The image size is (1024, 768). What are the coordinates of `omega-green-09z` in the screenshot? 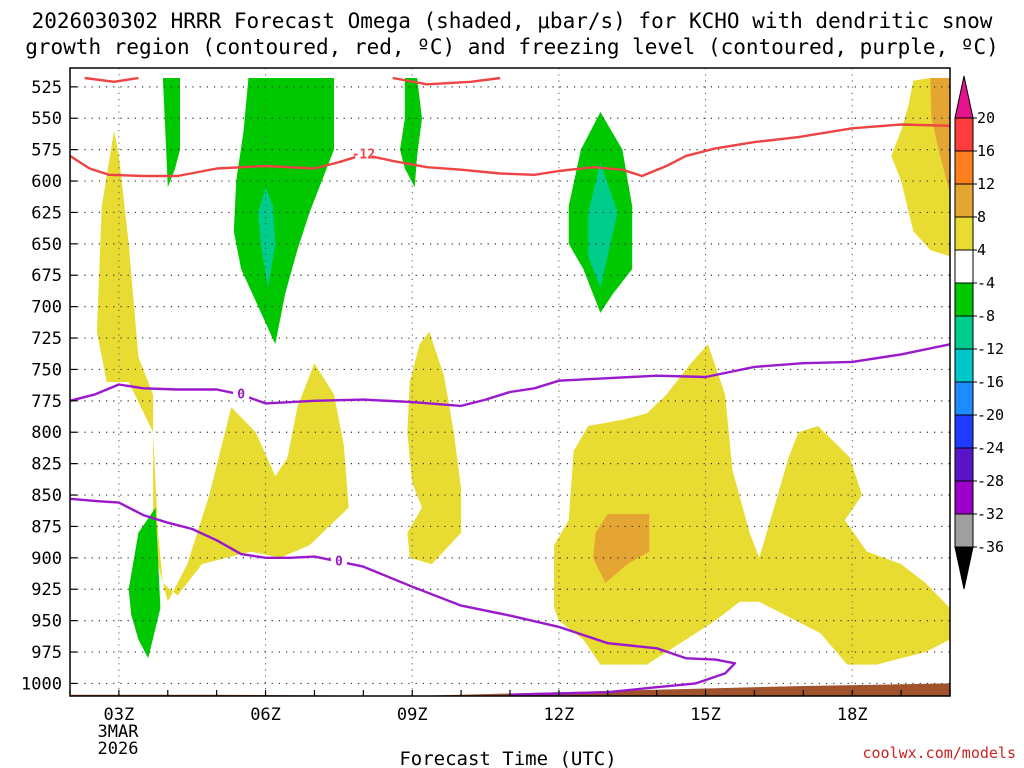 It's located at (411, 133).